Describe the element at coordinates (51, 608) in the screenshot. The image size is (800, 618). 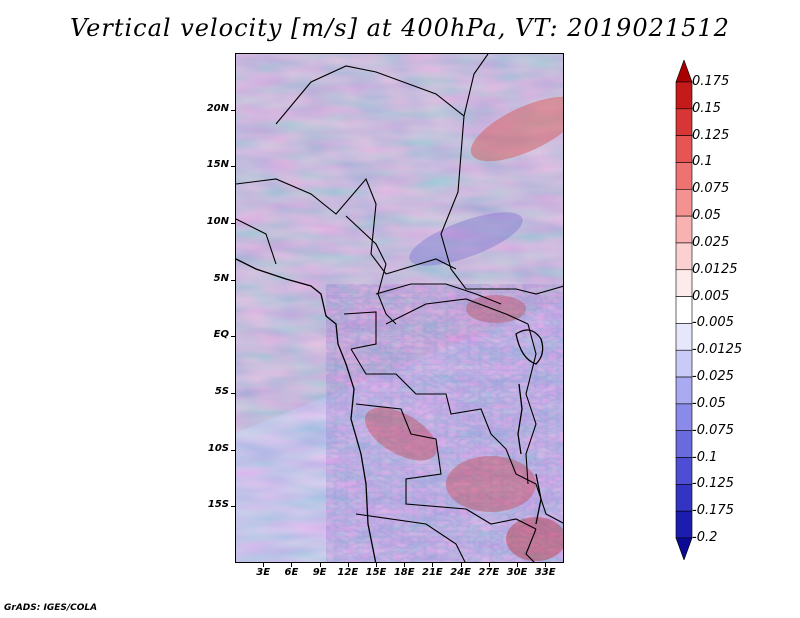
I see `grads-credit: GrADS: IGES/COLA` at that location.